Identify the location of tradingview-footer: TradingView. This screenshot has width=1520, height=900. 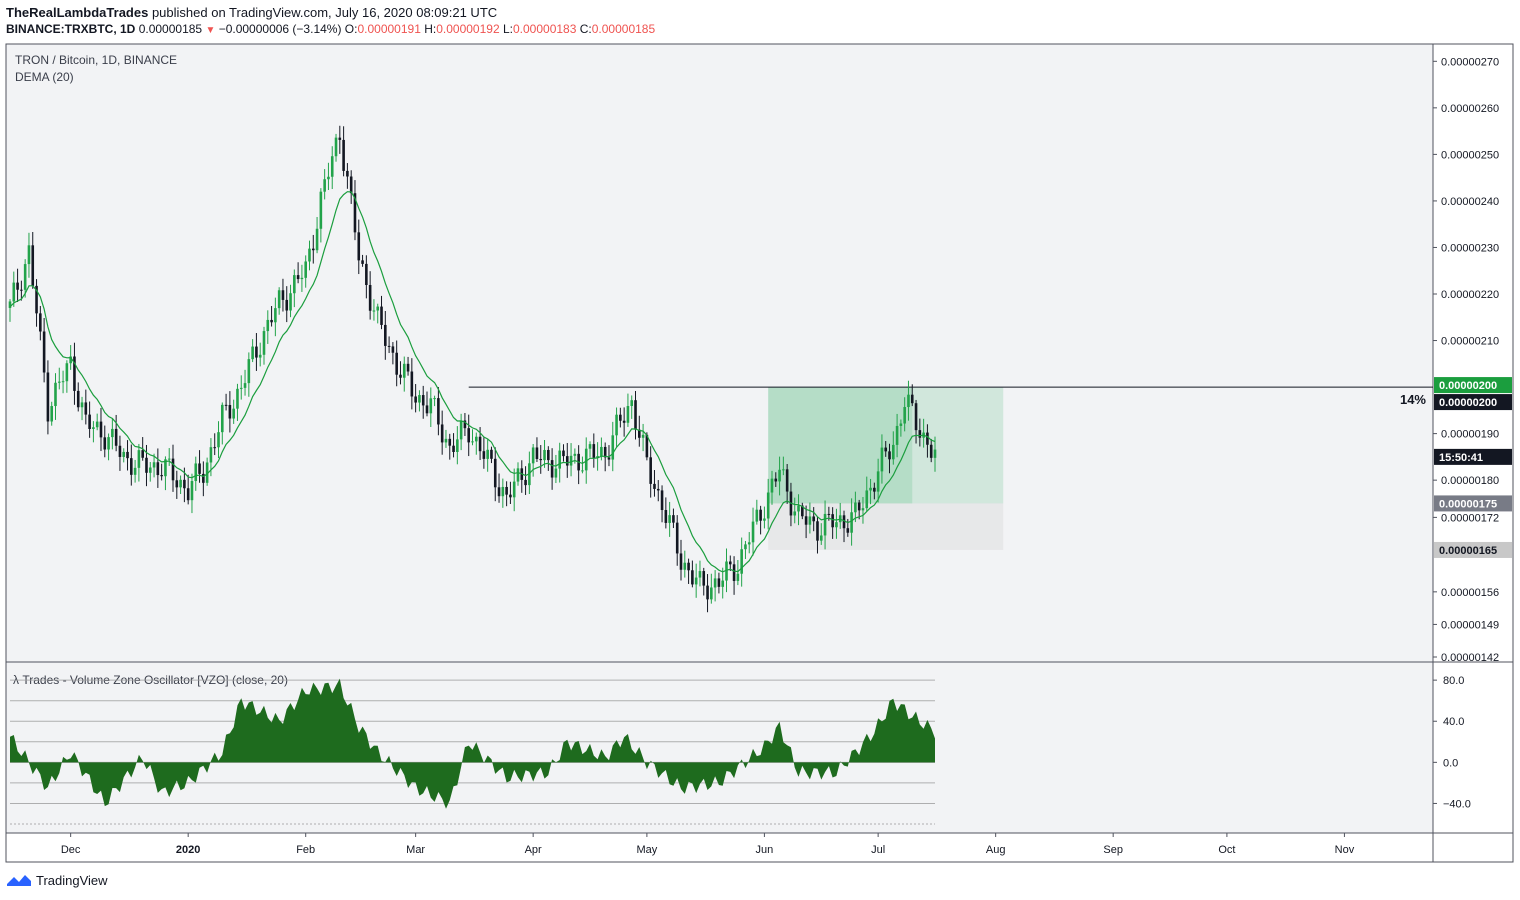
(57, 880).